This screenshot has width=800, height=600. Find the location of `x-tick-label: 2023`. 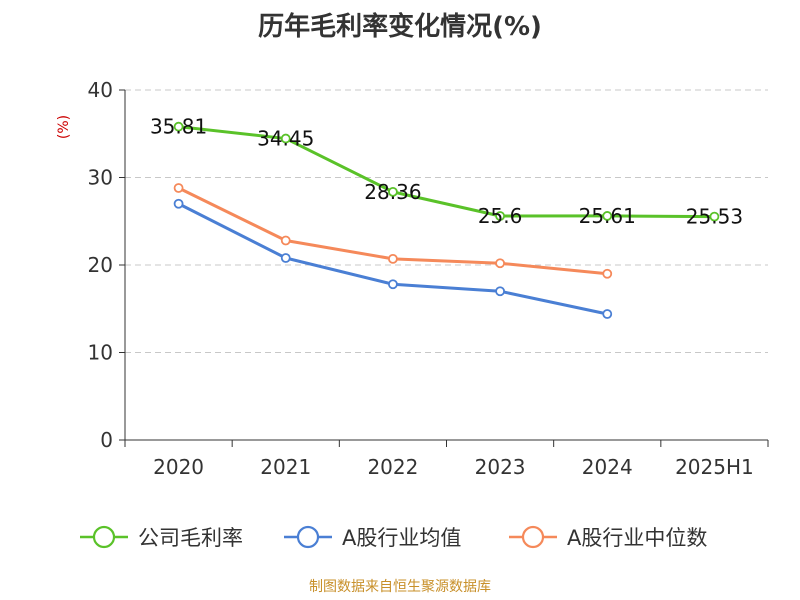

x-tick-label: 2023 is located at coordinates (500, 467).